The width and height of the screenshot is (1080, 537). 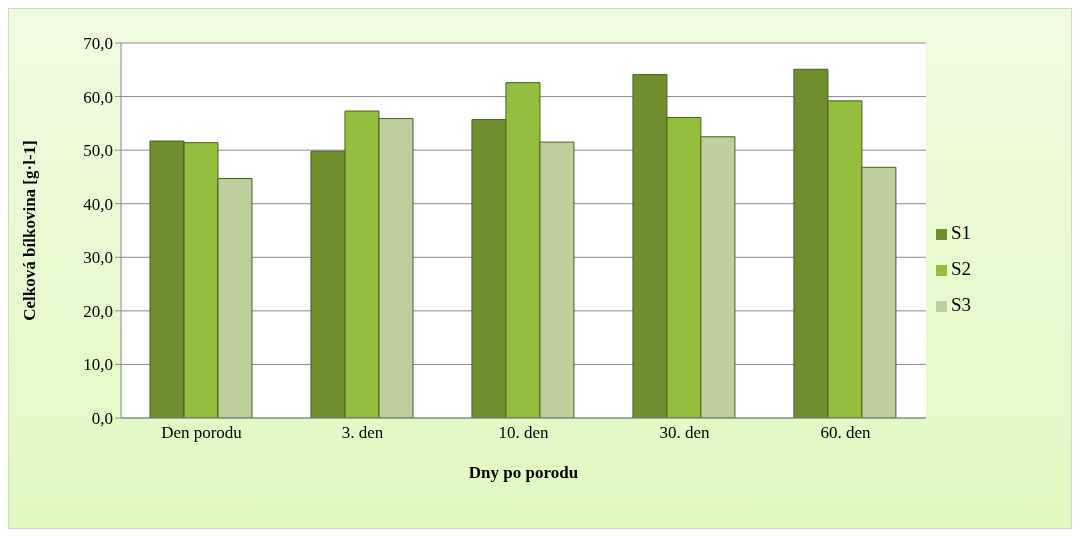 What do you see at coordinates (523, 472) in the screenshot?
I see `x-axis-title: Dny po porodu` at bounding box center [523, 472].